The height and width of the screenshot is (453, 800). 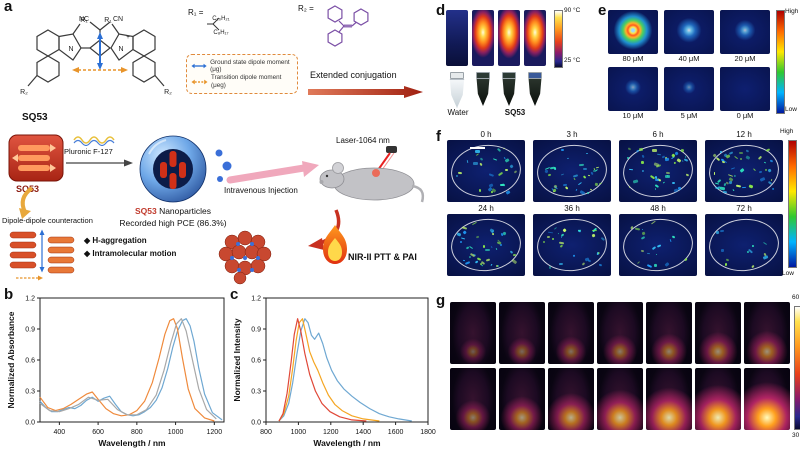 What do you see at coordinates (9, 294) in the screenshot?
I see `panel-label-b: b` at bounding box center [9, 294].